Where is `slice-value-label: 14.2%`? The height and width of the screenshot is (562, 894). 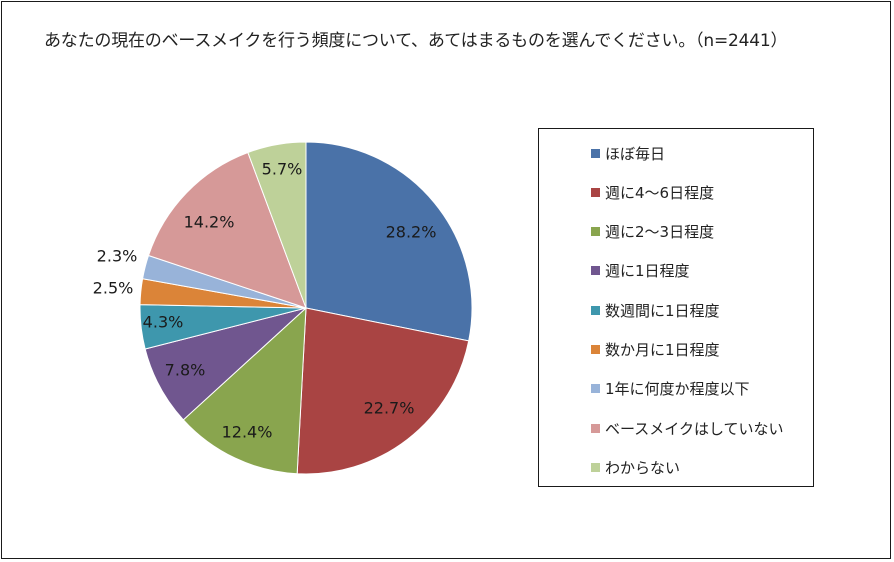
slice-value-label: 14.2% is located at coordinates (209, 222).